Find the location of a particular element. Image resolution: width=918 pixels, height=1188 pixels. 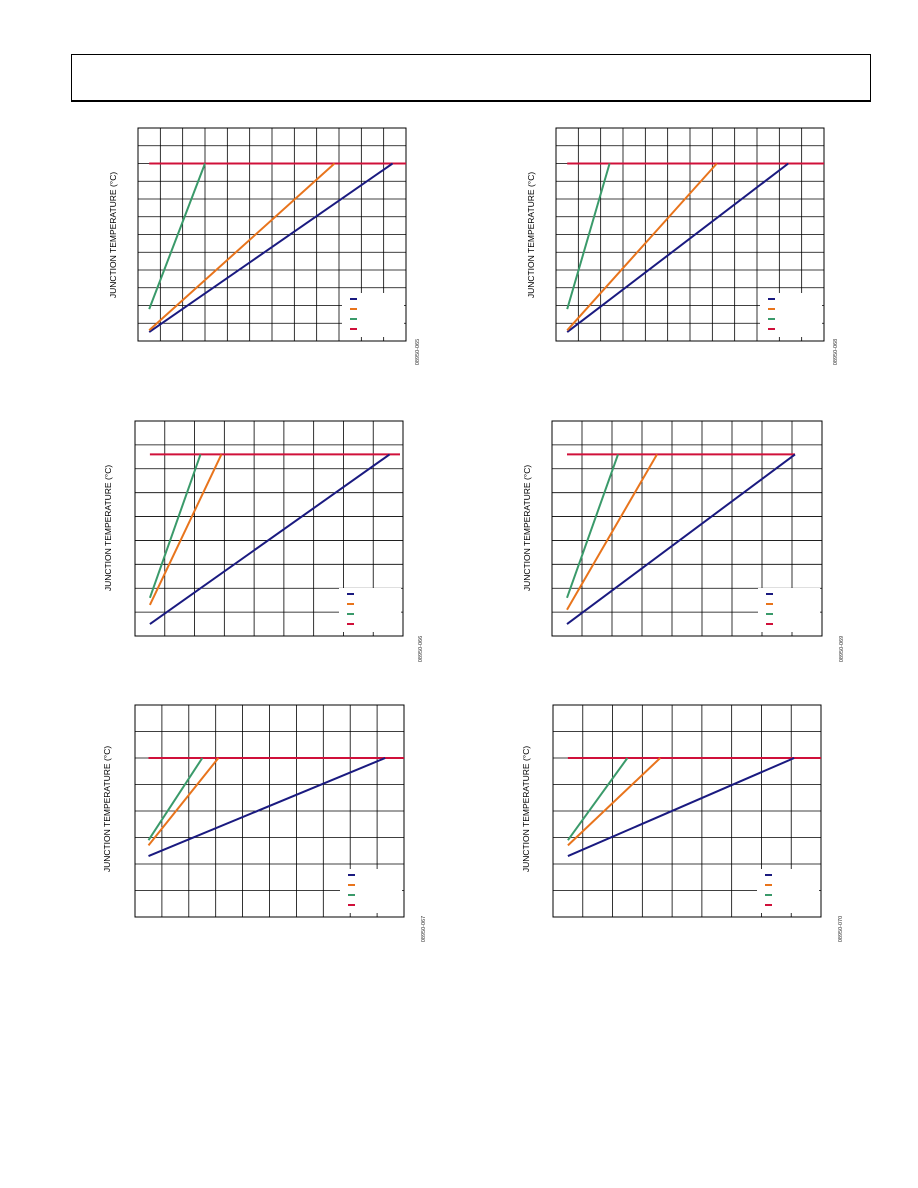

chart-1: JUNCTION TEMPERATURE (°C) 08950-065 is located at coordinates (270, 250).